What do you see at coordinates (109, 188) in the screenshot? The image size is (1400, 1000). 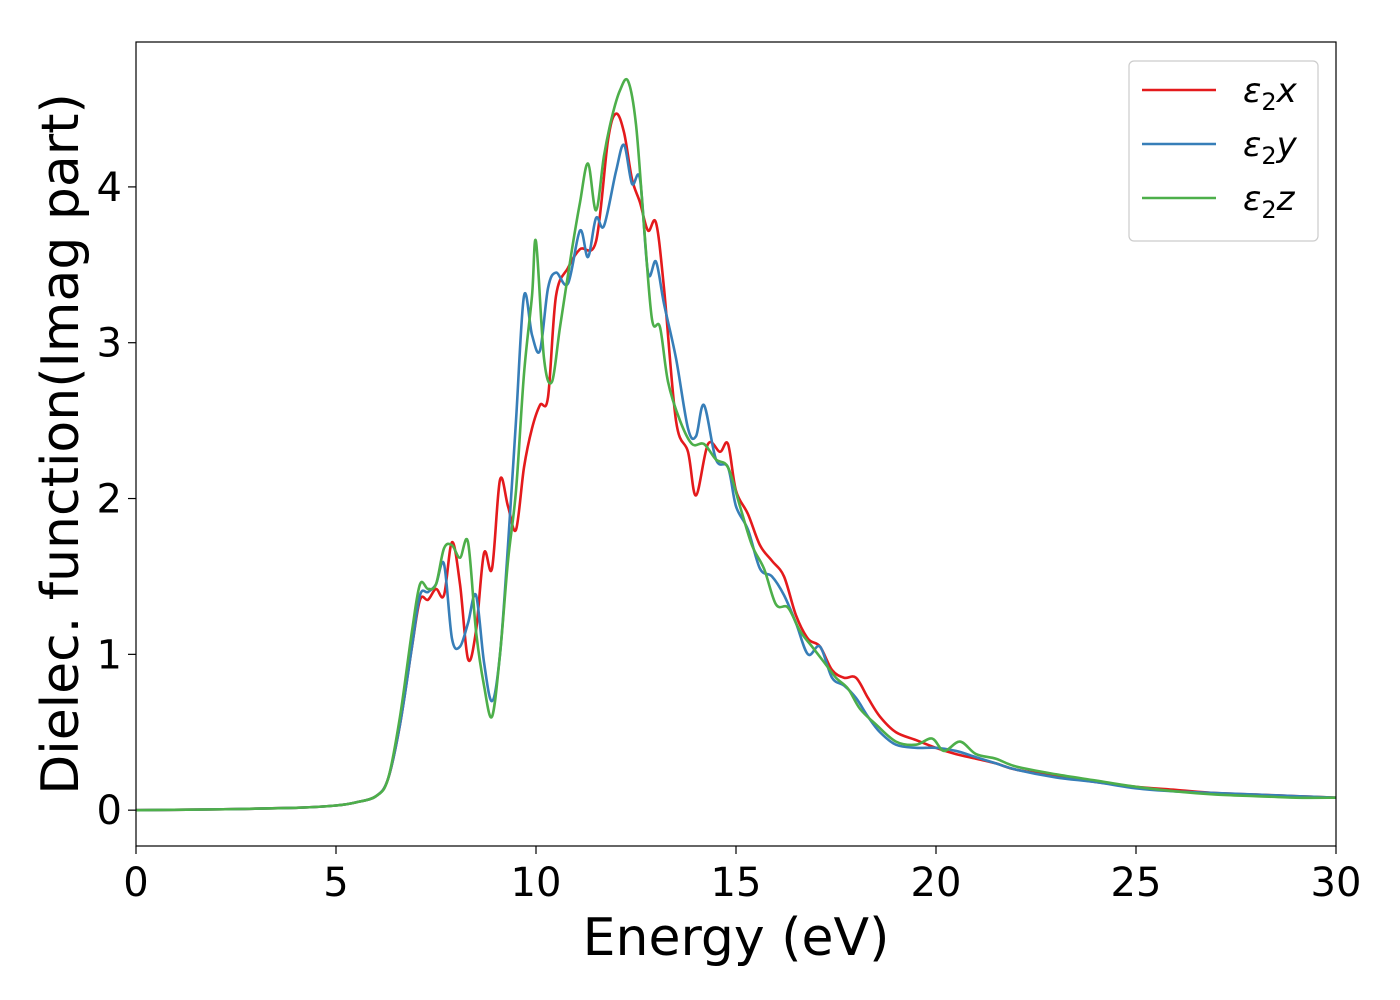 I see `y-tick-label: 4` at bounding box center [109, 188].